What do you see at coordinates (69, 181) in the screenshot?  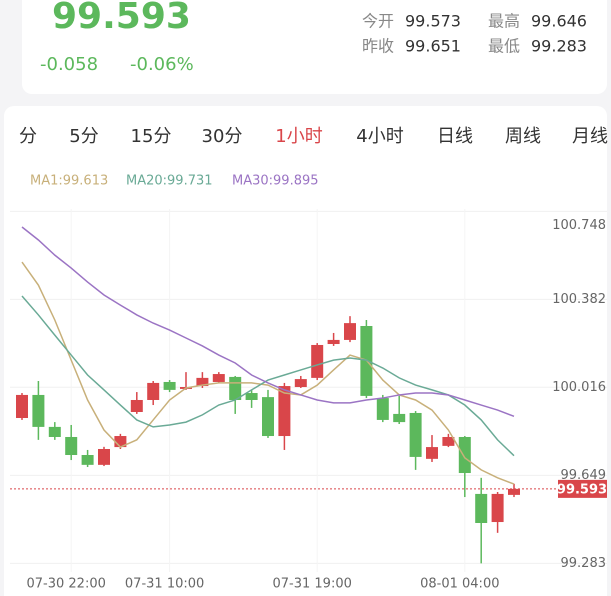 I see `legend-entry: MA1:99.613` at bounding box center [69, 181].